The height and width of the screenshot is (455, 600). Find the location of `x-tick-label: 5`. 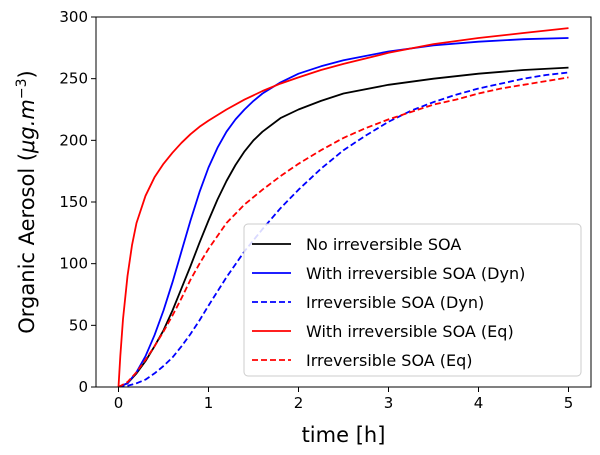

x-tick-label: 5 is located at coordinates (569, 403).